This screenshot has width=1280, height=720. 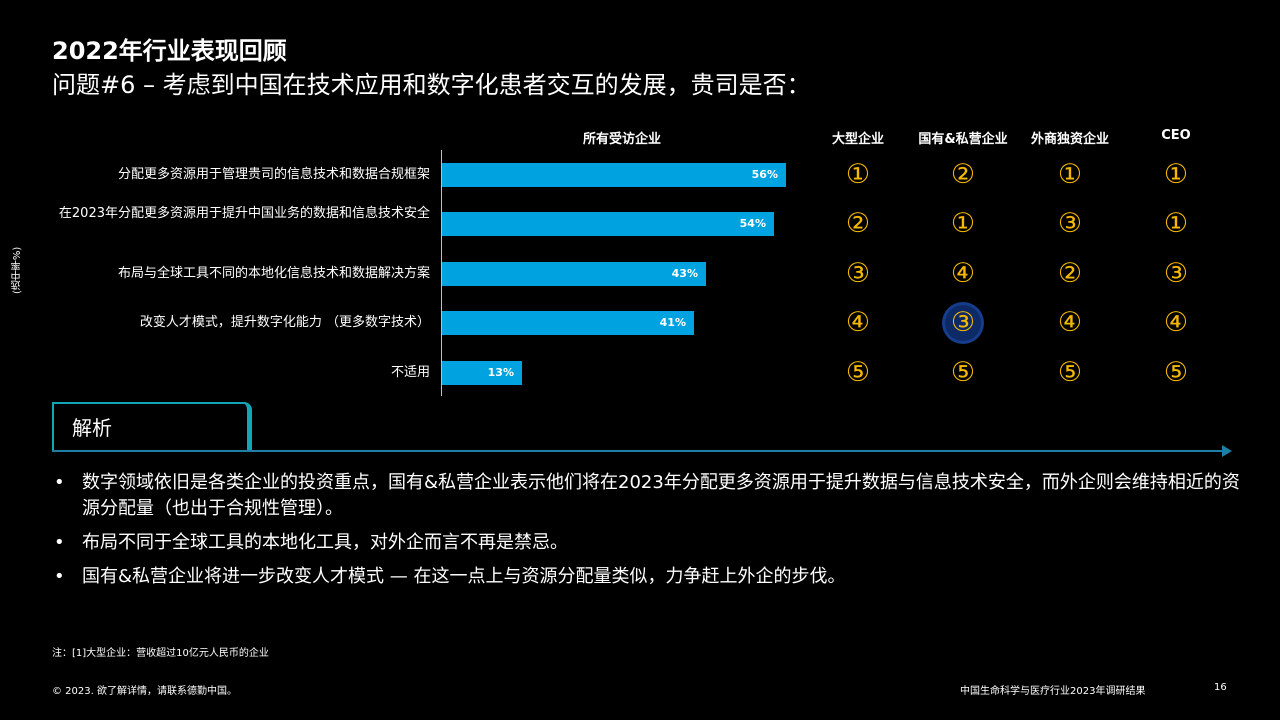 I want to click on bar-value-label: 41%, so click(x=672, y=322).